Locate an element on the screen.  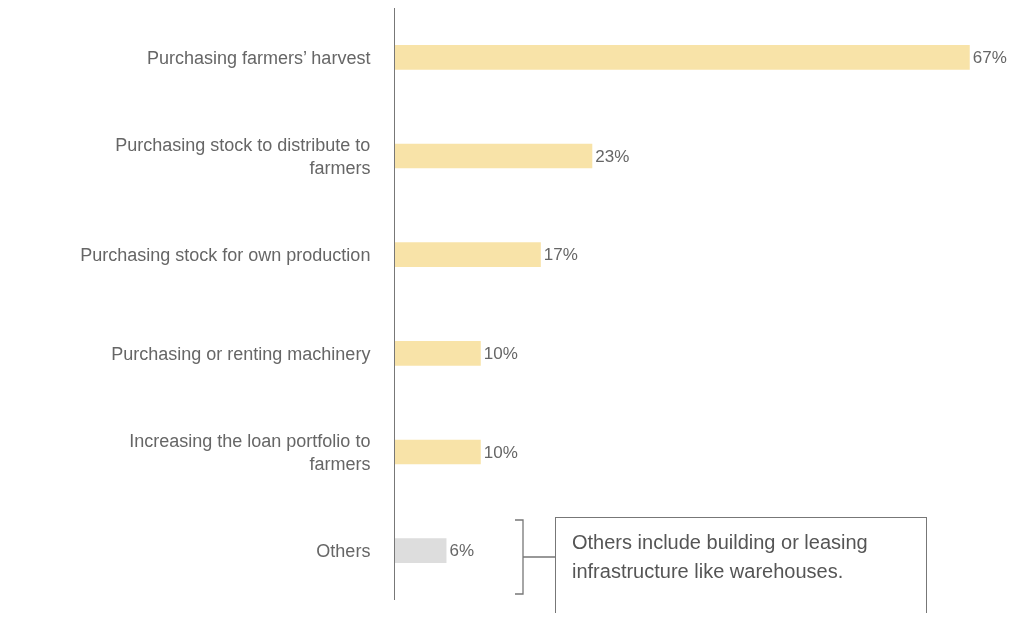
data-label: 17% is located at coordinates (560, 255).